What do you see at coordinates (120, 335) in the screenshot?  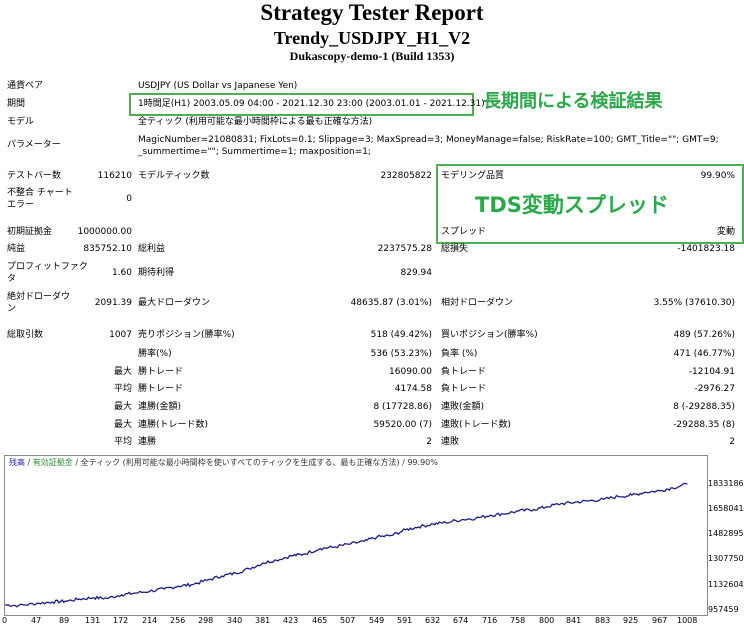 I see `total-trades-value: 1007` at bounding box center [120, 335].